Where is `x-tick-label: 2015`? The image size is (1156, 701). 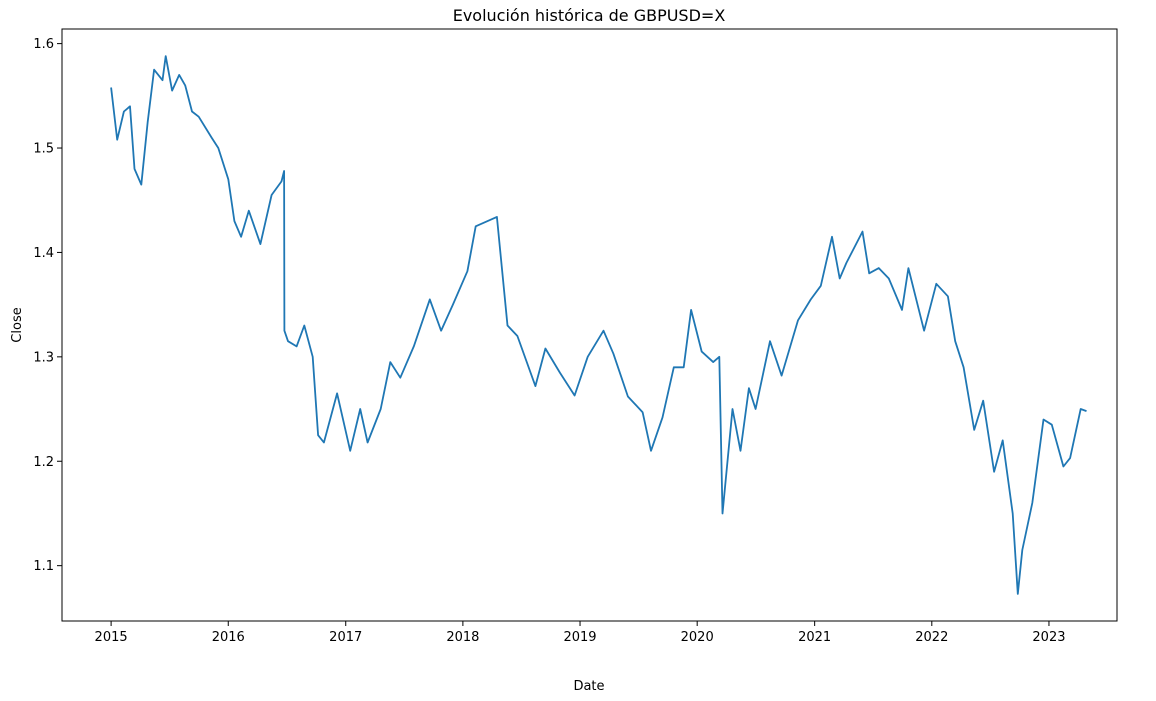
x-tick-label: 2015 is located at coordinates (111, 637).